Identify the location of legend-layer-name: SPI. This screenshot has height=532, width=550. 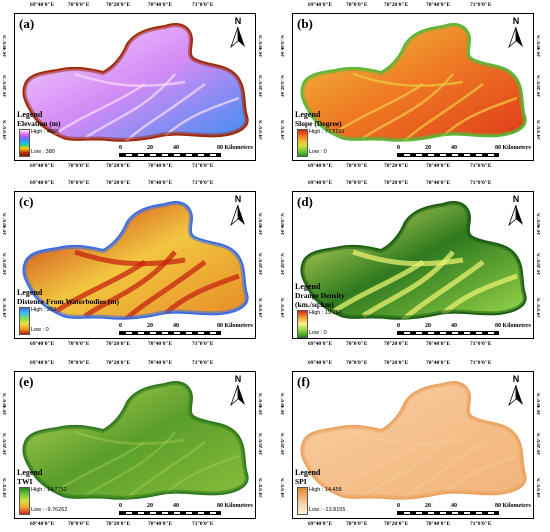
(301, 481).